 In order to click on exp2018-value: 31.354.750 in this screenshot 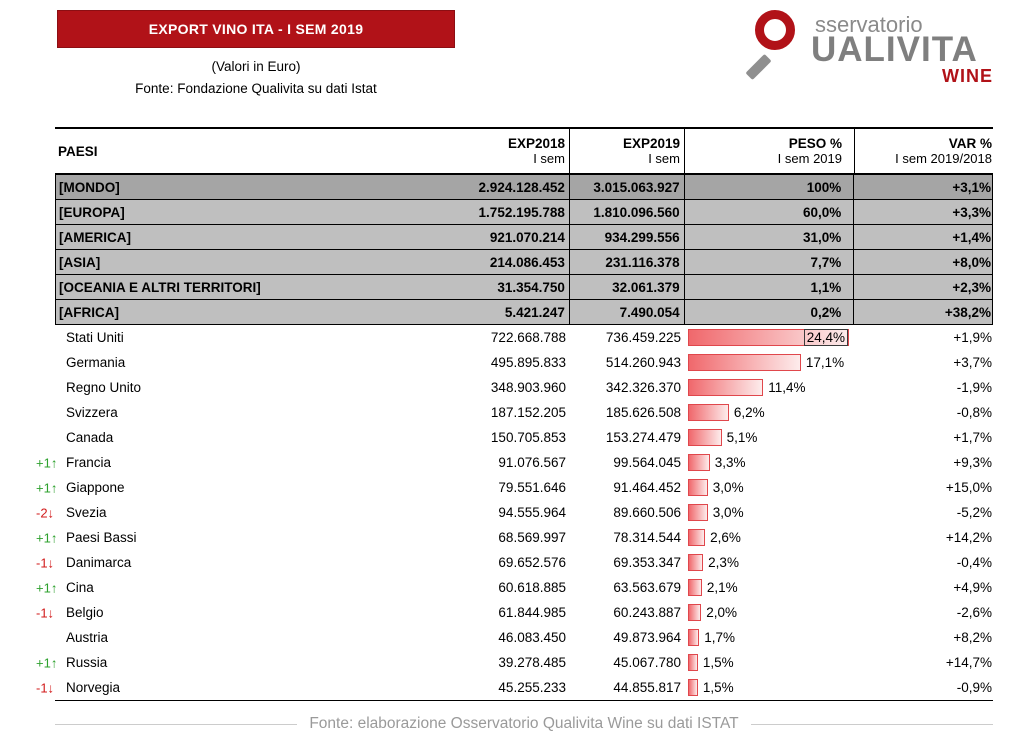, I will do `click(485, 287)`.